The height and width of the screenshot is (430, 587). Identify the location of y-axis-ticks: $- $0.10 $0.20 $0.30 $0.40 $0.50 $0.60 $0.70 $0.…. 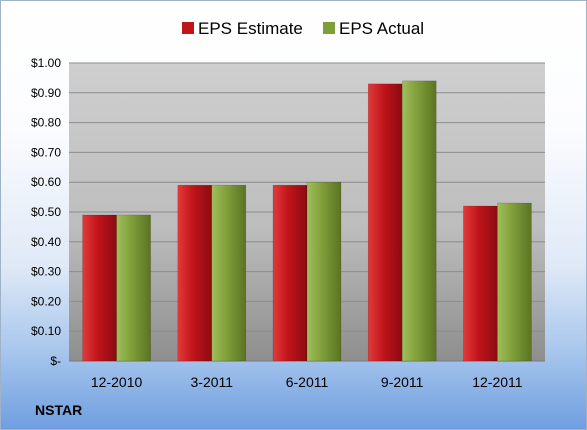
(46, 212).